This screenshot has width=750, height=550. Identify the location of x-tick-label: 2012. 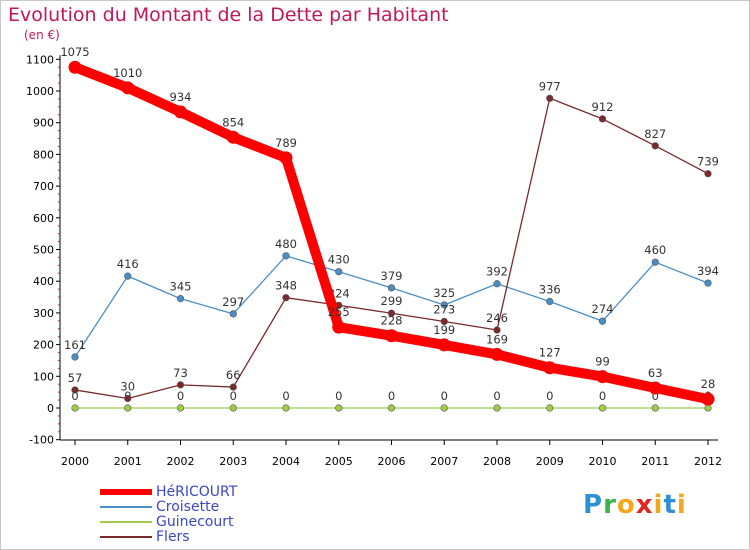
(708, 461).